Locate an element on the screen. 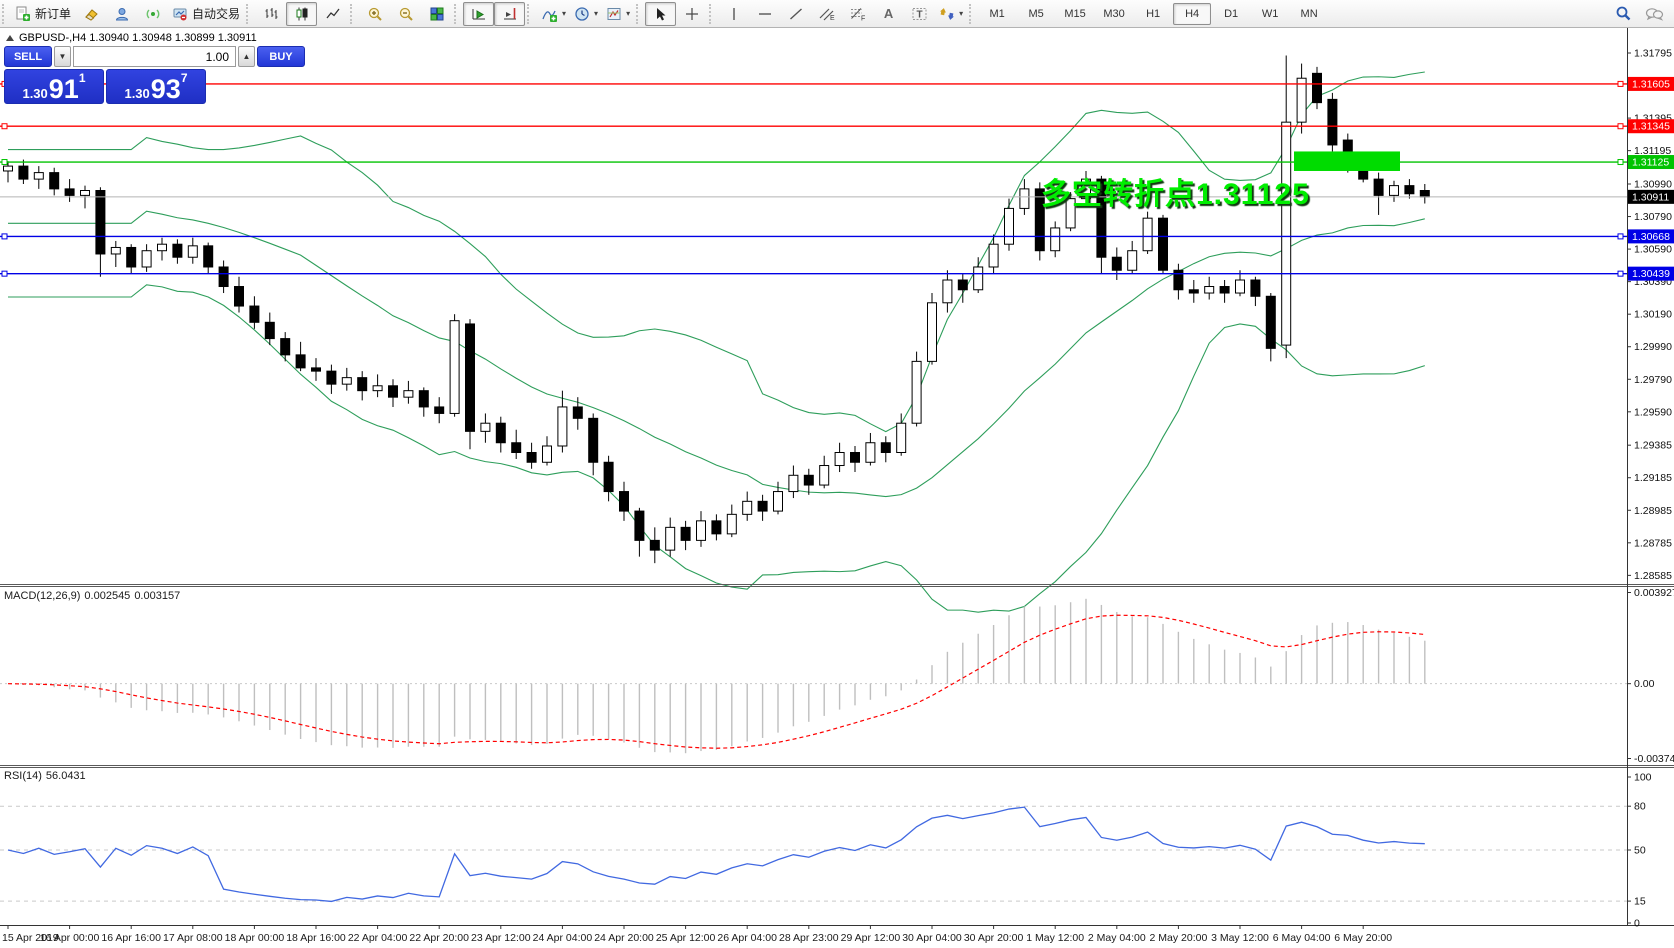 The height and width of the screenshot is (948, 1674). vertical-line-icon is located at coordinates (734, 14).